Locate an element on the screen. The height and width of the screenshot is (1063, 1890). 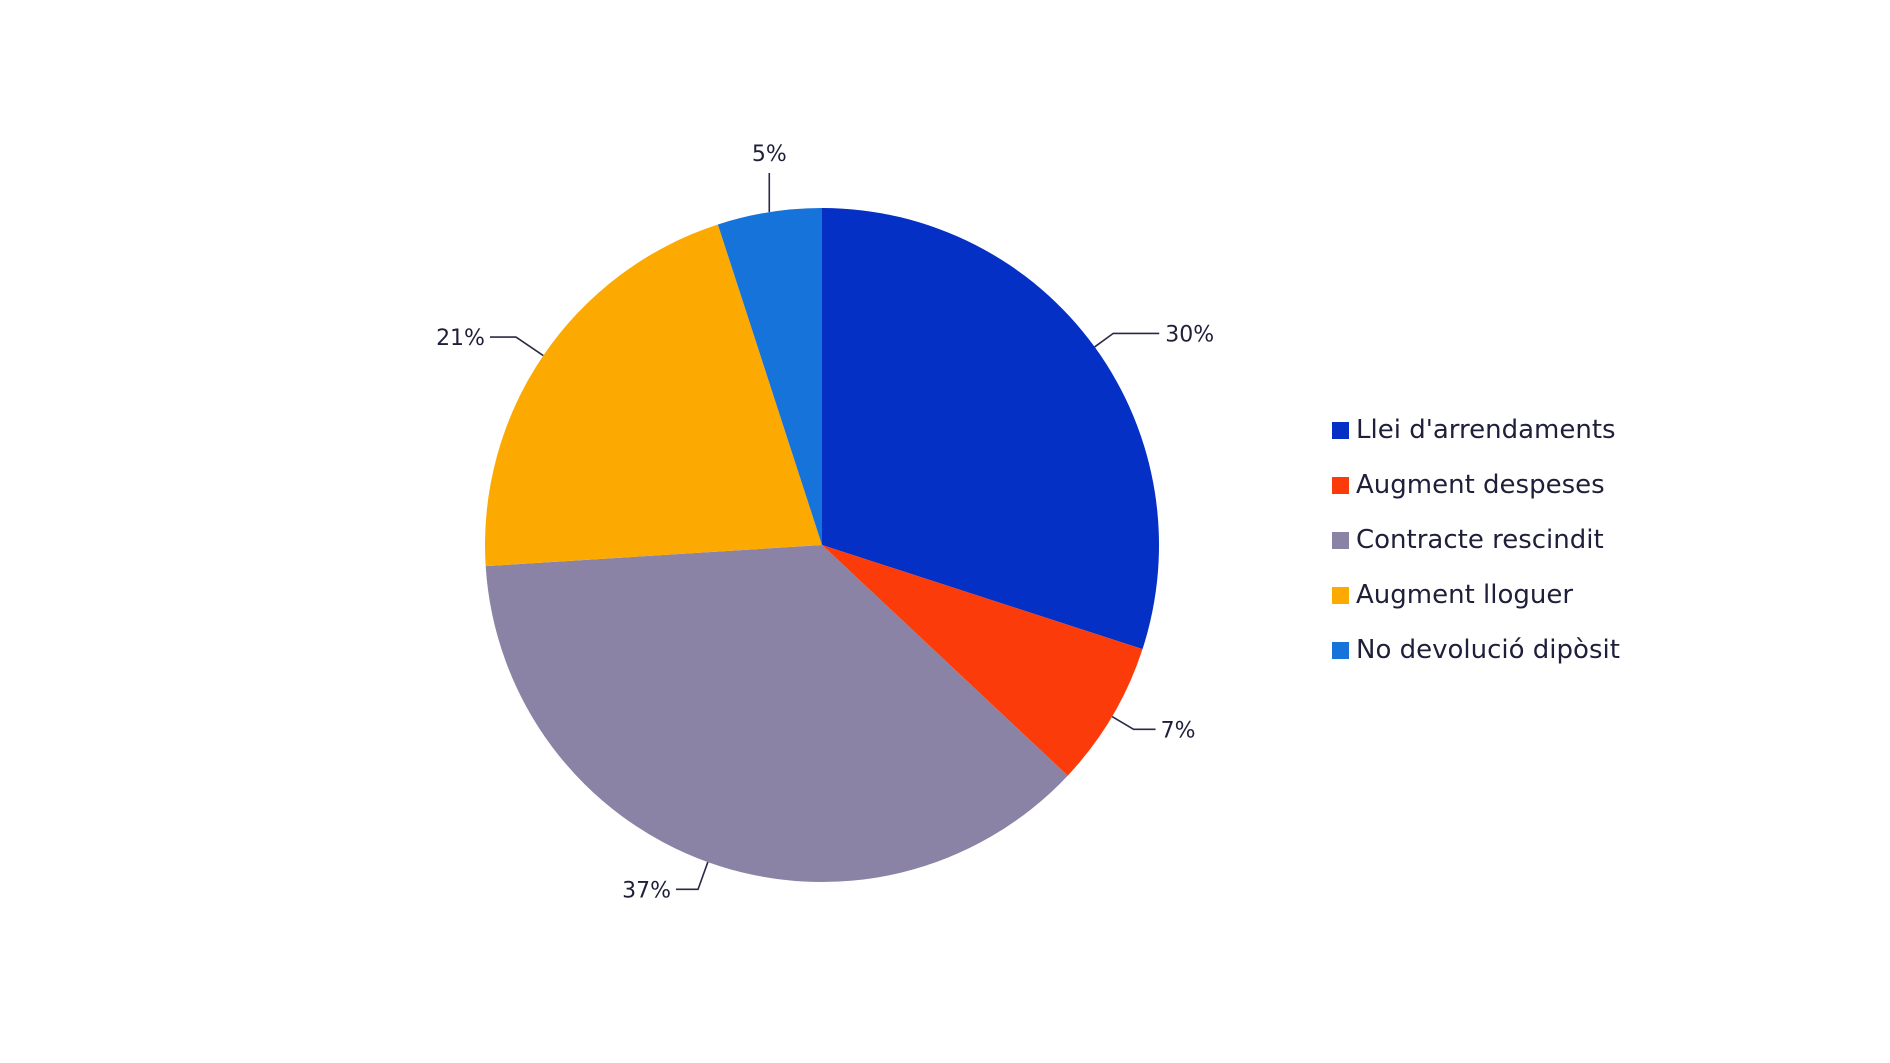
legend-label-llei-d-arrendaments: Llei d'arrendaments is located at coordinates (1486, 430).